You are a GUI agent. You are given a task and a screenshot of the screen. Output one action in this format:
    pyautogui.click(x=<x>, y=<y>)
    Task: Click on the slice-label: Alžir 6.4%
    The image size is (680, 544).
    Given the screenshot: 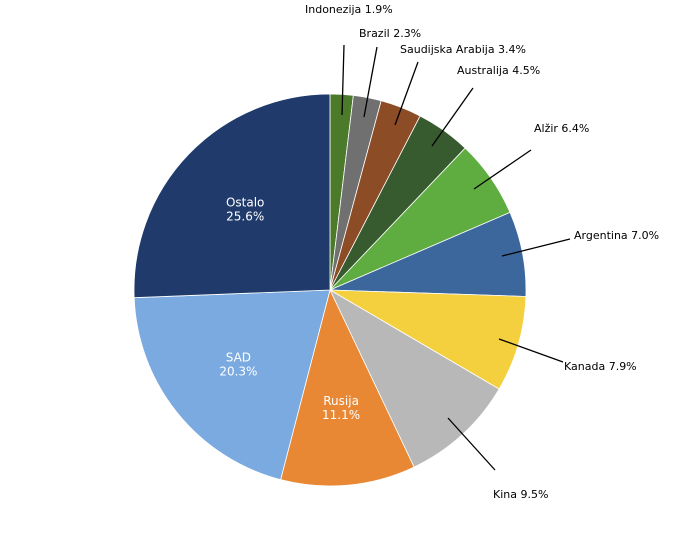 What is the action you would take?
    pyautogui.click(x=561, y=128)
    